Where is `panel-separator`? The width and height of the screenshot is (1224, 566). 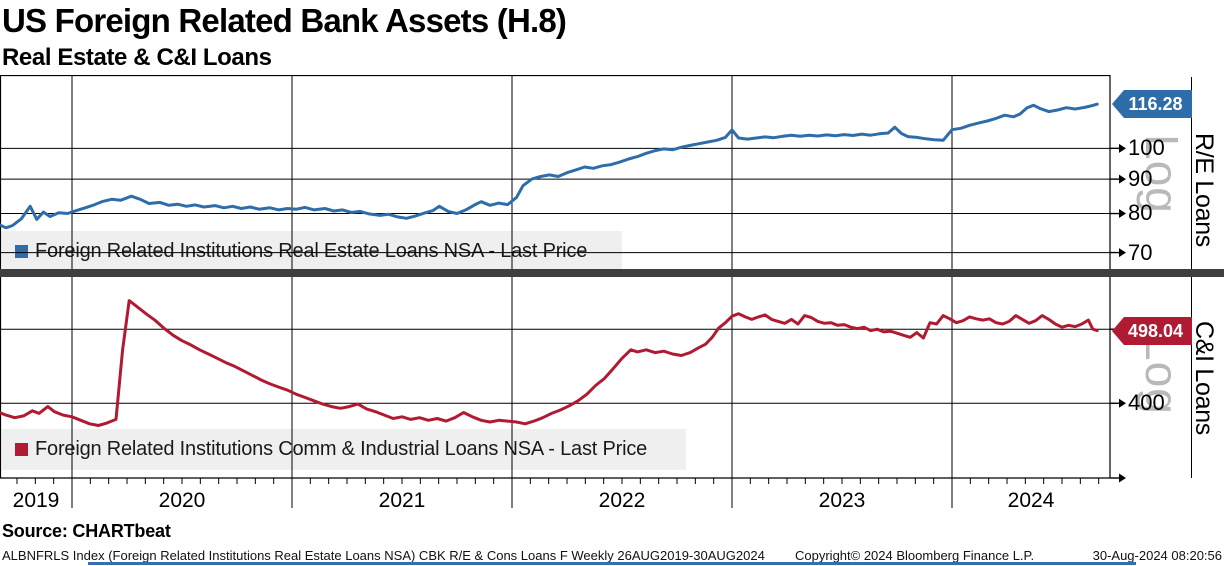
panel-separator is located at coordinates (612, 273).